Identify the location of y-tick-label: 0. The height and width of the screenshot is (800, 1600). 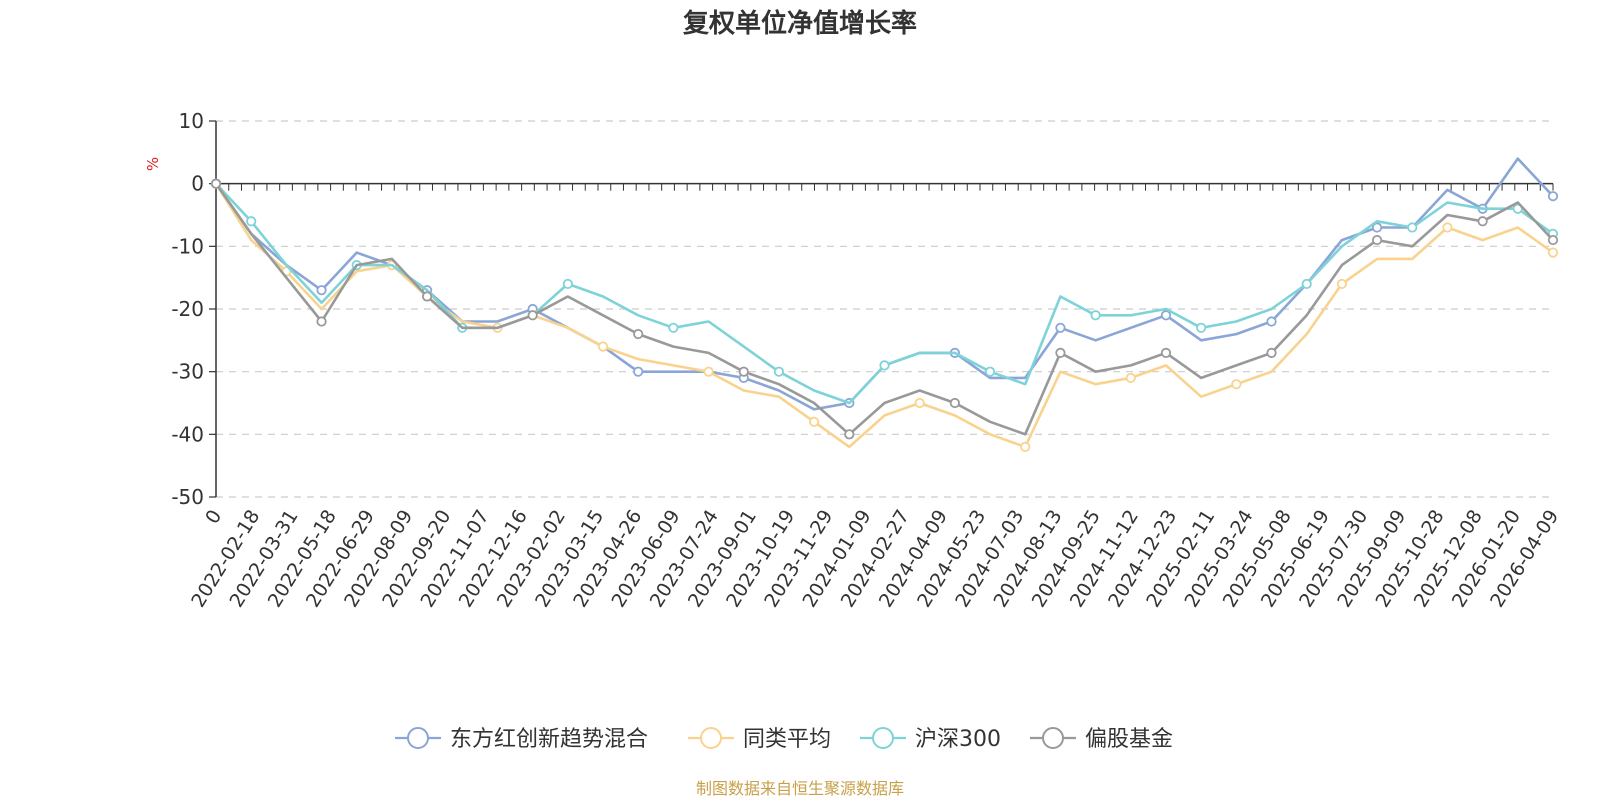
(197, 184).